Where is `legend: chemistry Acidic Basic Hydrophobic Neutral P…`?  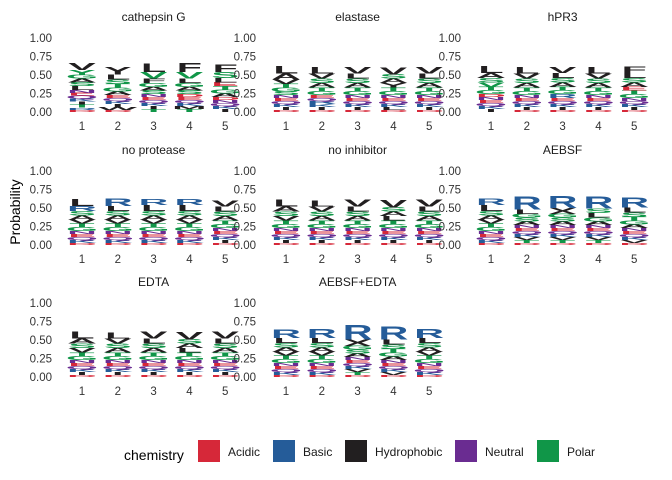 legend: chemistry Acidic Basic Hydrophobic Neutral P… is located at coordinates (359, 451).